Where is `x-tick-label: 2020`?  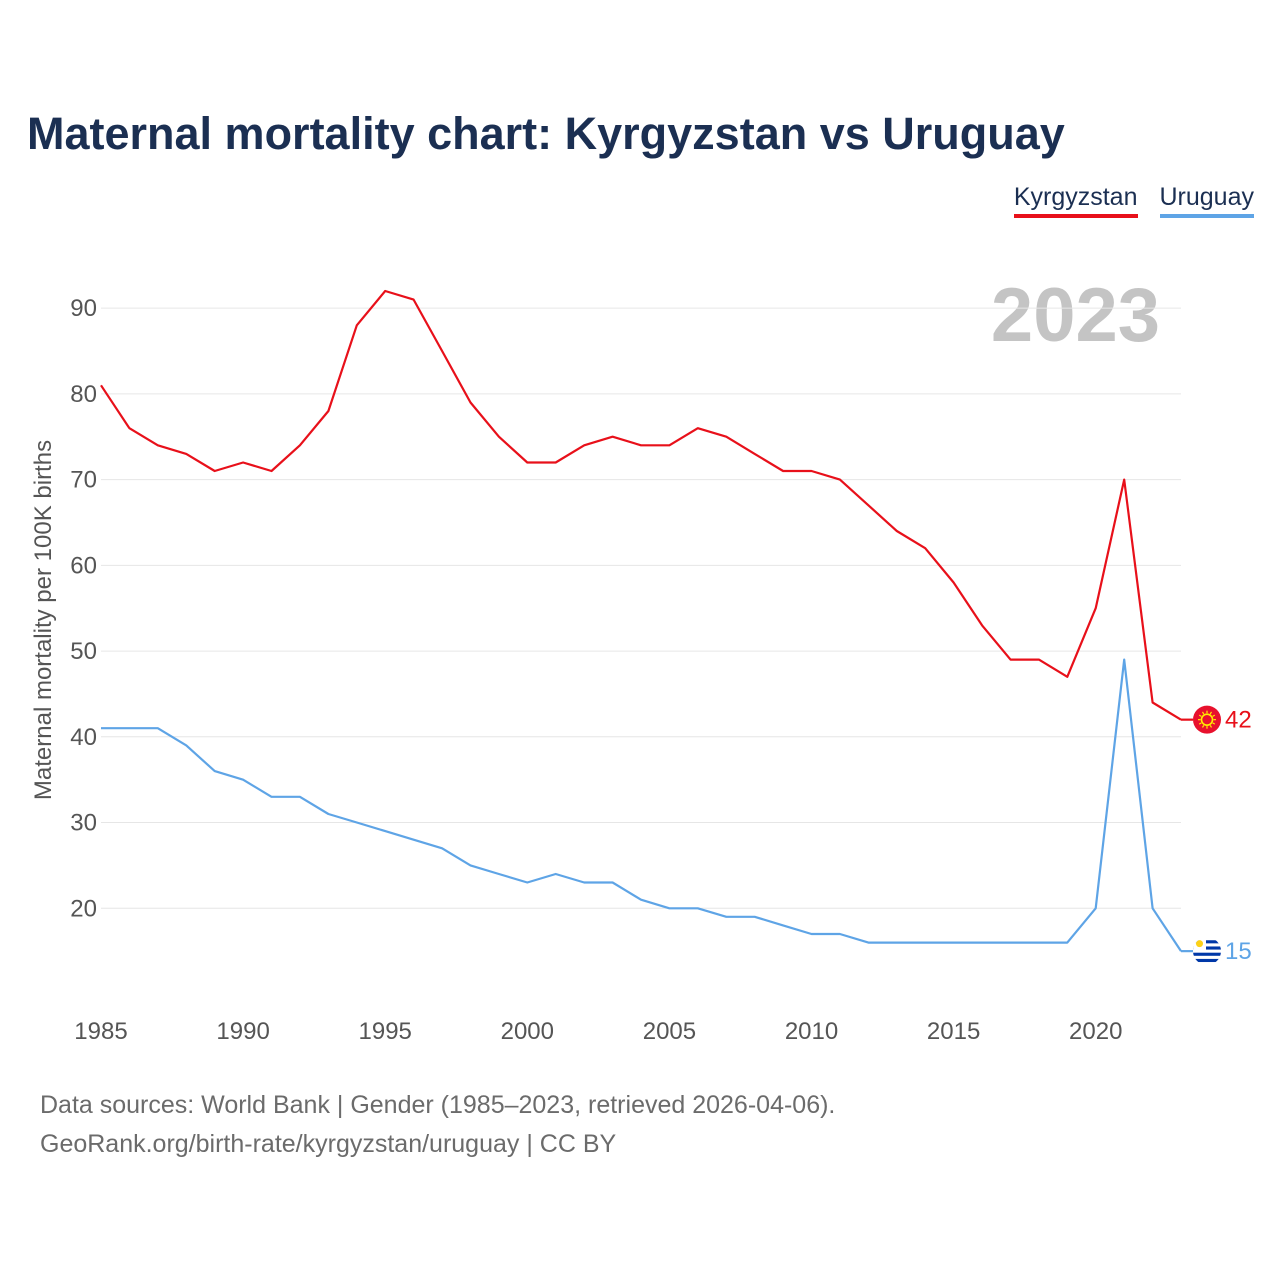
x-tick-label: 2020 is located at coordinates (1095, 1031).